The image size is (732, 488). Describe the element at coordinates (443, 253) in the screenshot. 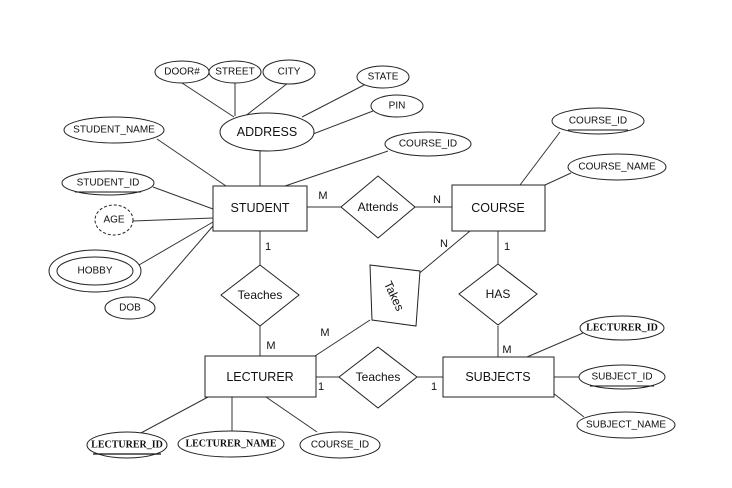

I see `line-course-takes` at that location.